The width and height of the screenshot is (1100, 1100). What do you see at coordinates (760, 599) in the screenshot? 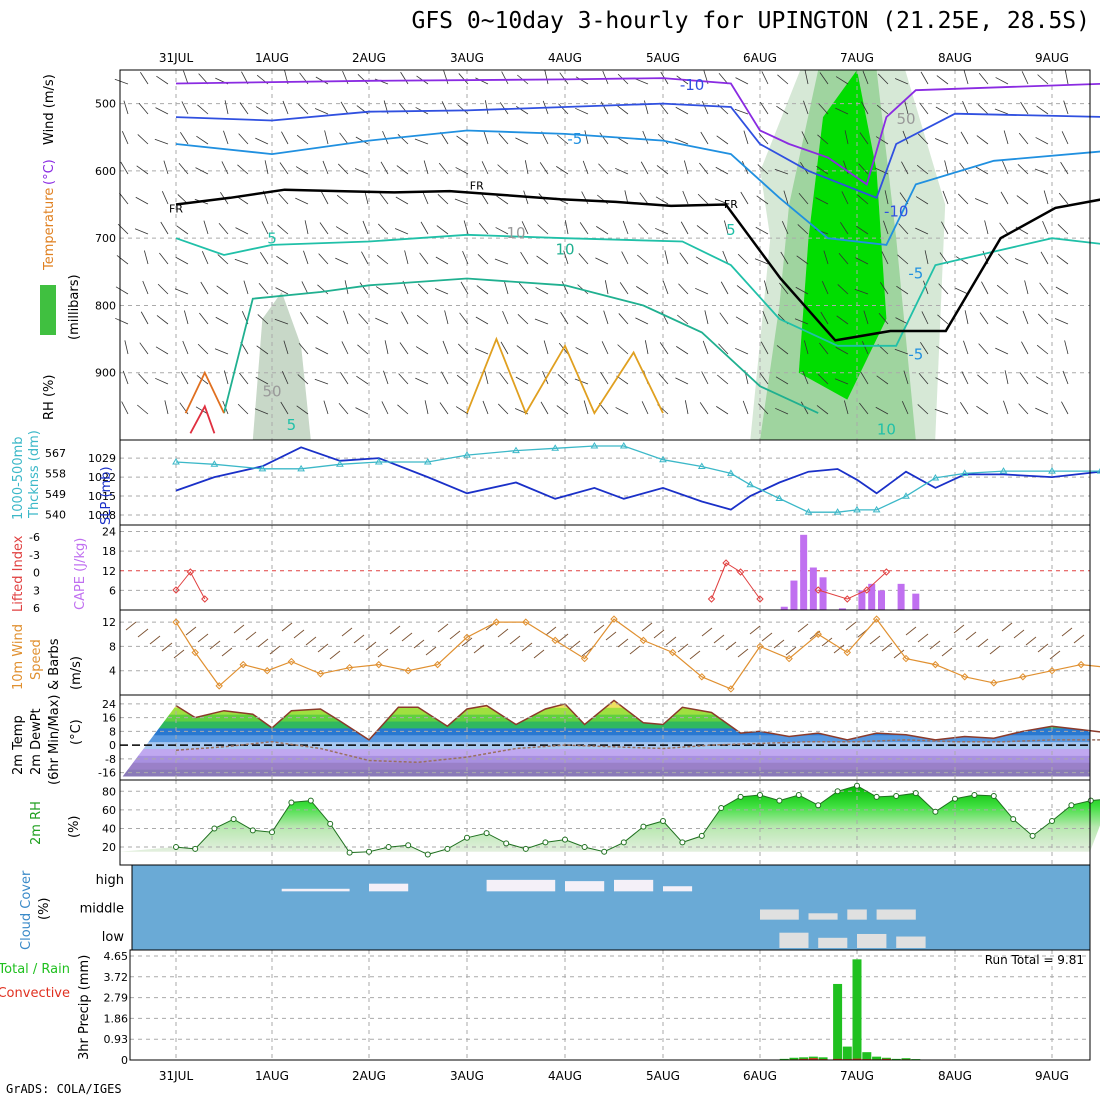
I see `lifted-index-marker` at bounding box center [760, 599].